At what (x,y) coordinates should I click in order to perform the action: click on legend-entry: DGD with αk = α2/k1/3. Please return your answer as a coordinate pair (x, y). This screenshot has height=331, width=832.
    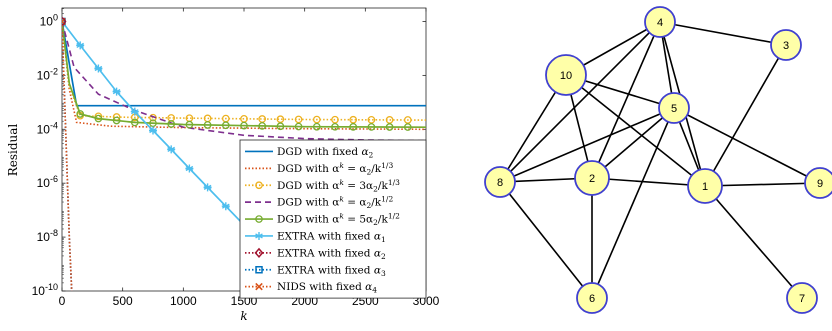
    Looking at the image, I should click on (319, 169).